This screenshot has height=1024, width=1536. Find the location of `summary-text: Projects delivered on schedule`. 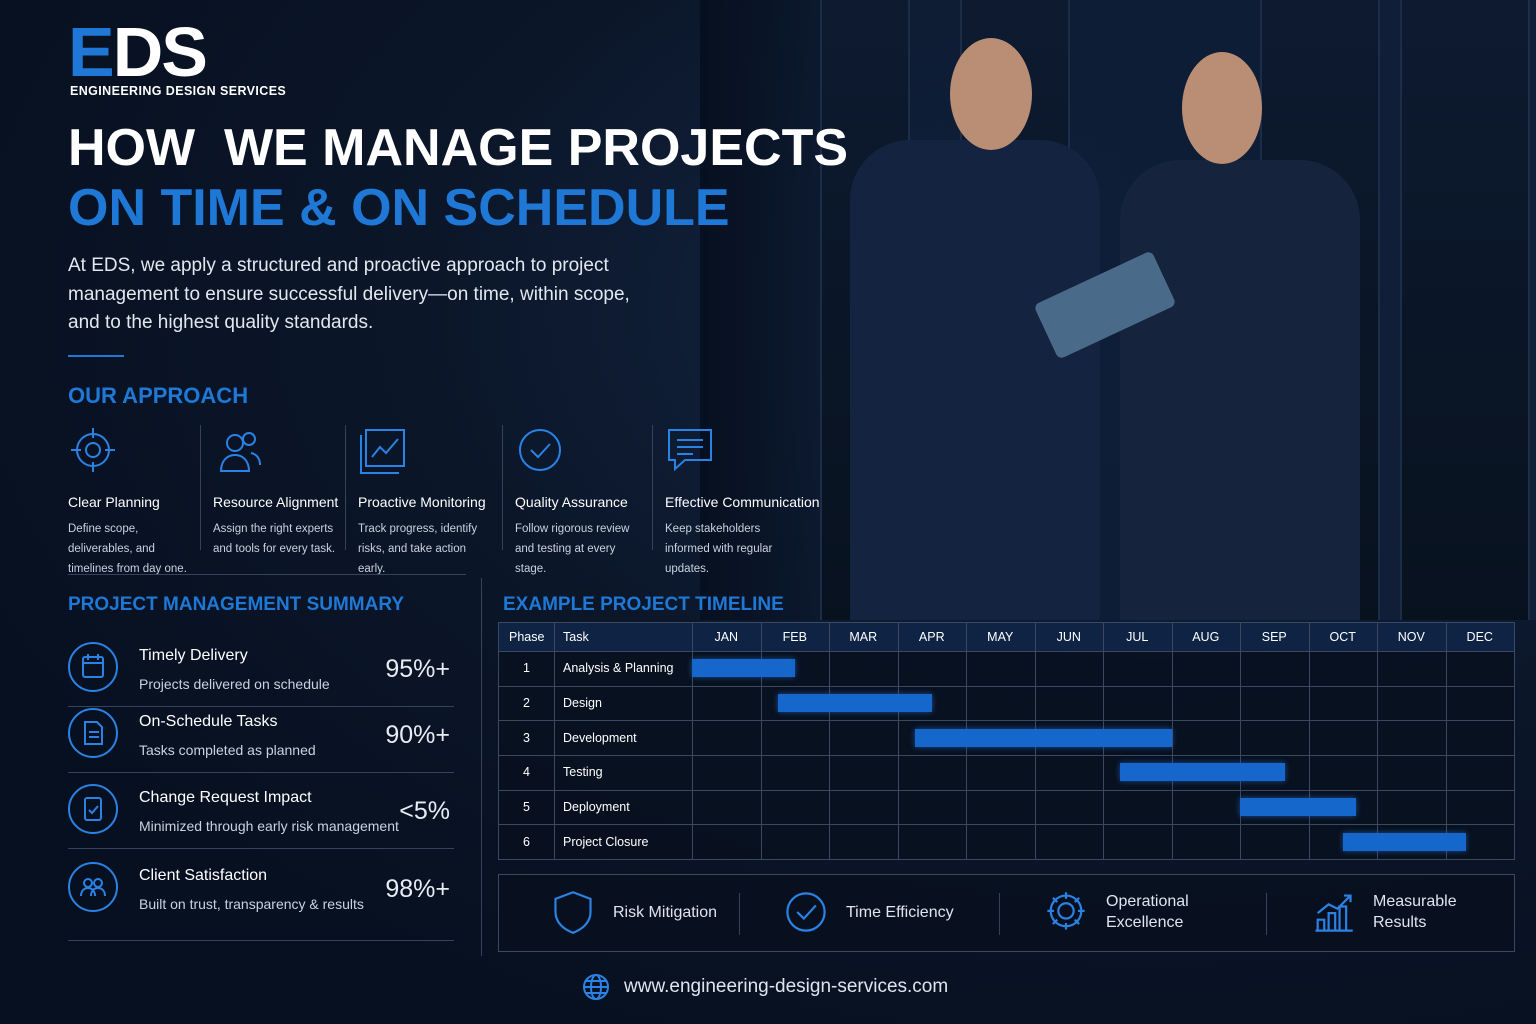

summary-text: Projects delivered on schedule is located at coordinates (234, 684).